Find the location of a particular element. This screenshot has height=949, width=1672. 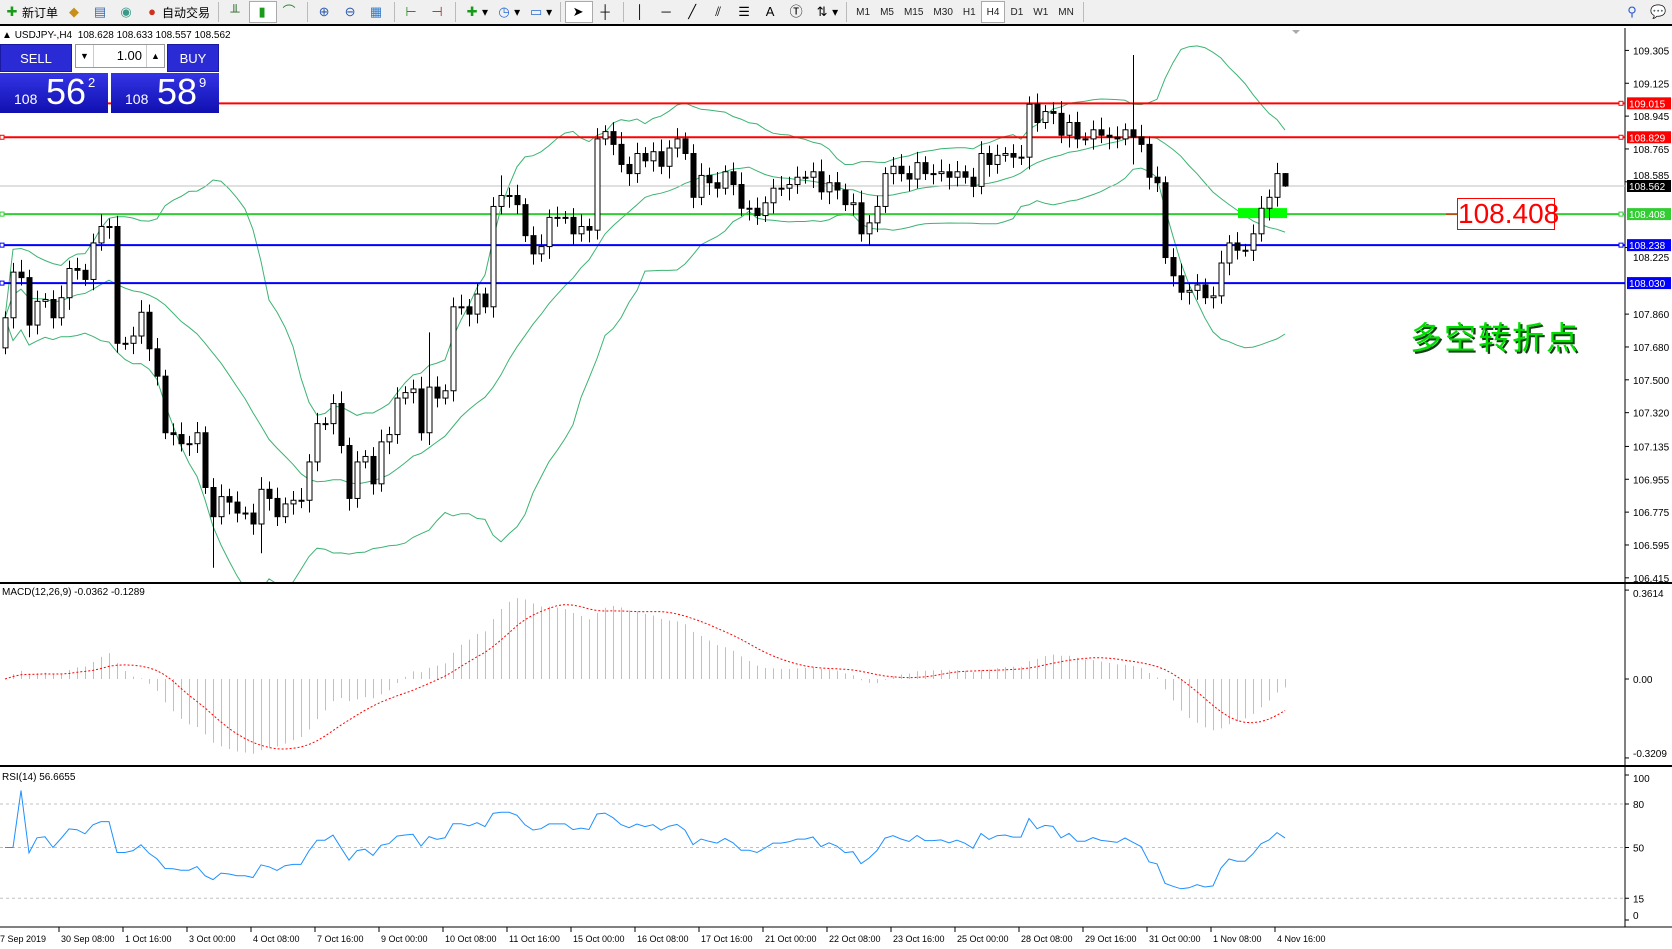

zoom-out-button: ⊖ is located at coordinates (351, 12).